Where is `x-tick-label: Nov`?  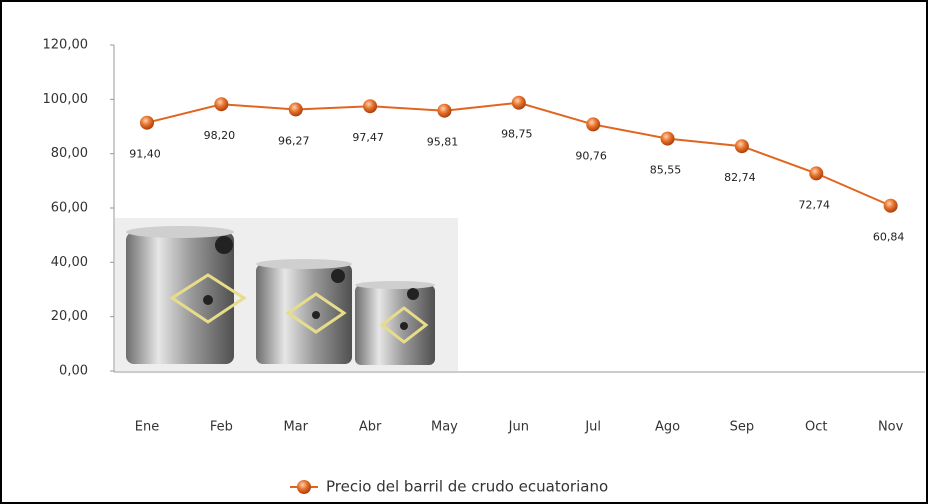
x-tick-label: Nov is located at coordinates (891, 427).